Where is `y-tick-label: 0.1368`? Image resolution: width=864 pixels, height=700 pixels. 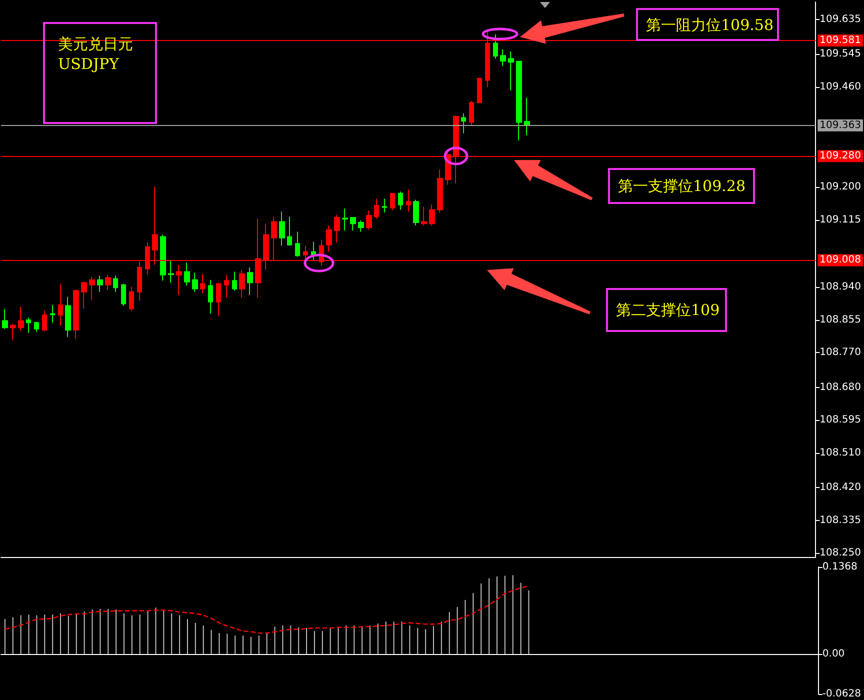
y-tick-label: 0.1368 is located at coordinates (840, 567).